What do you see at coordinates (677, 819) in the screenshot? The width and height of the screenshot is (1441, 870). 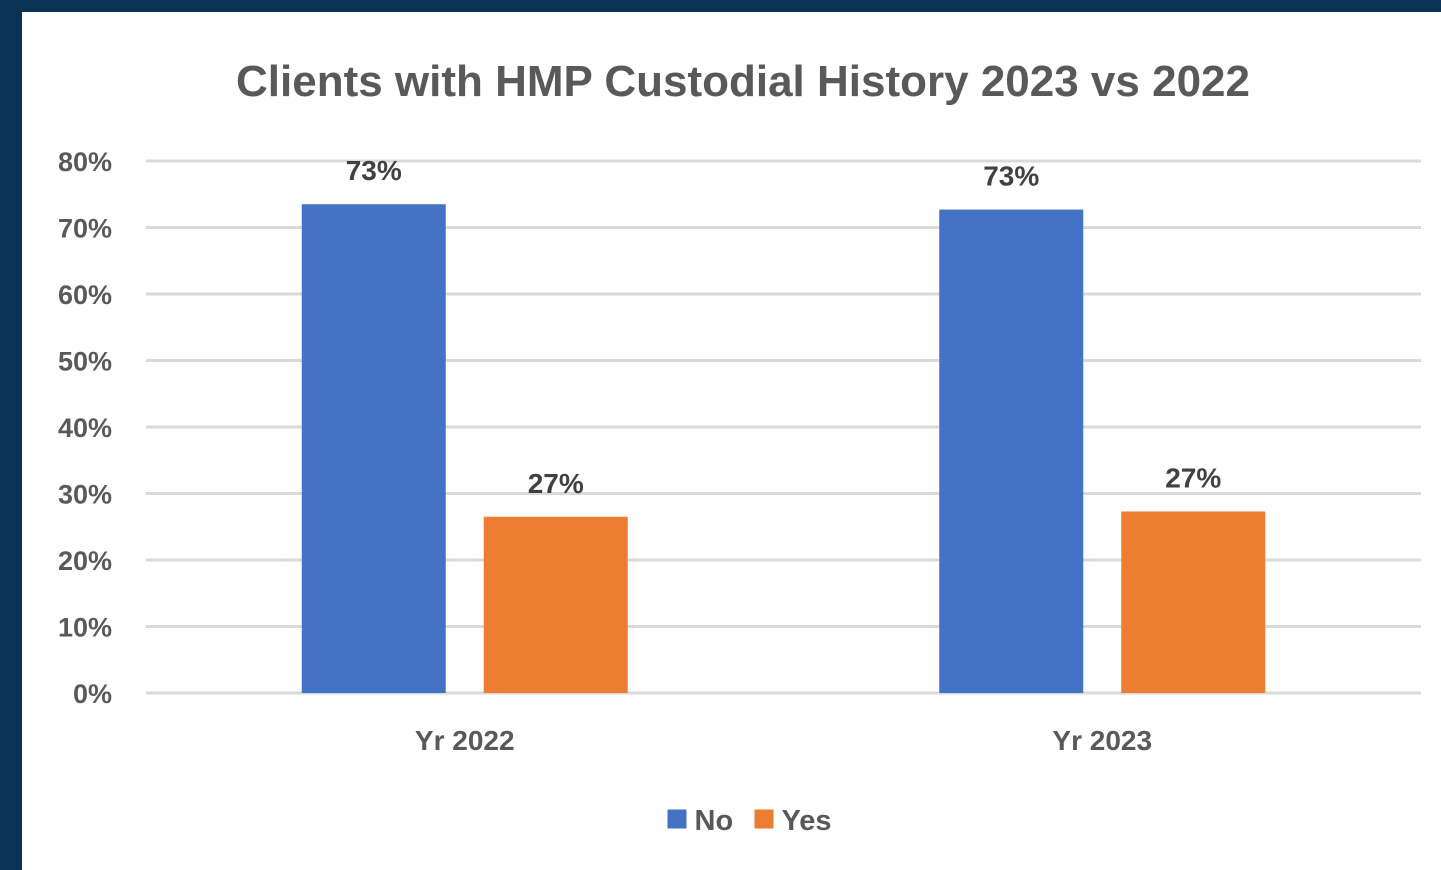 I see `legend-swatch-no` at bounding box center [677, 819].